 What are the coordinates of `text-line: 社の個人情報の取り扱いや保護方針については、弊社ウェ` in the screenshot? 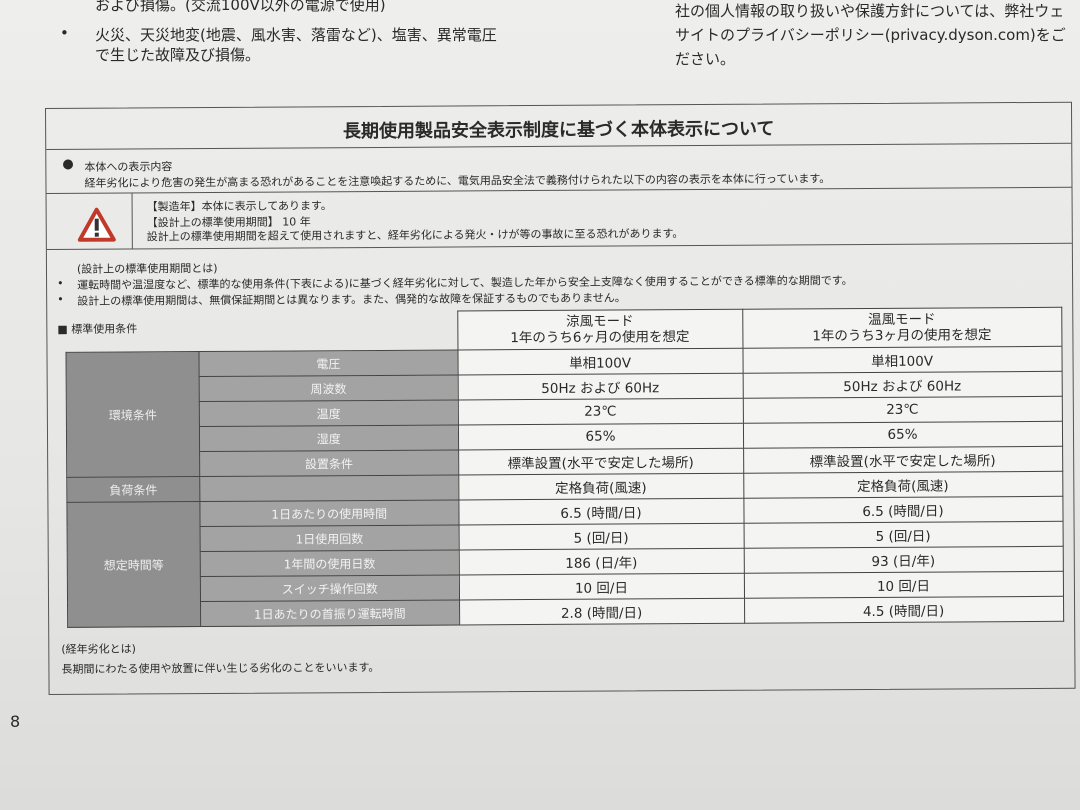 It's located at (870, 11).